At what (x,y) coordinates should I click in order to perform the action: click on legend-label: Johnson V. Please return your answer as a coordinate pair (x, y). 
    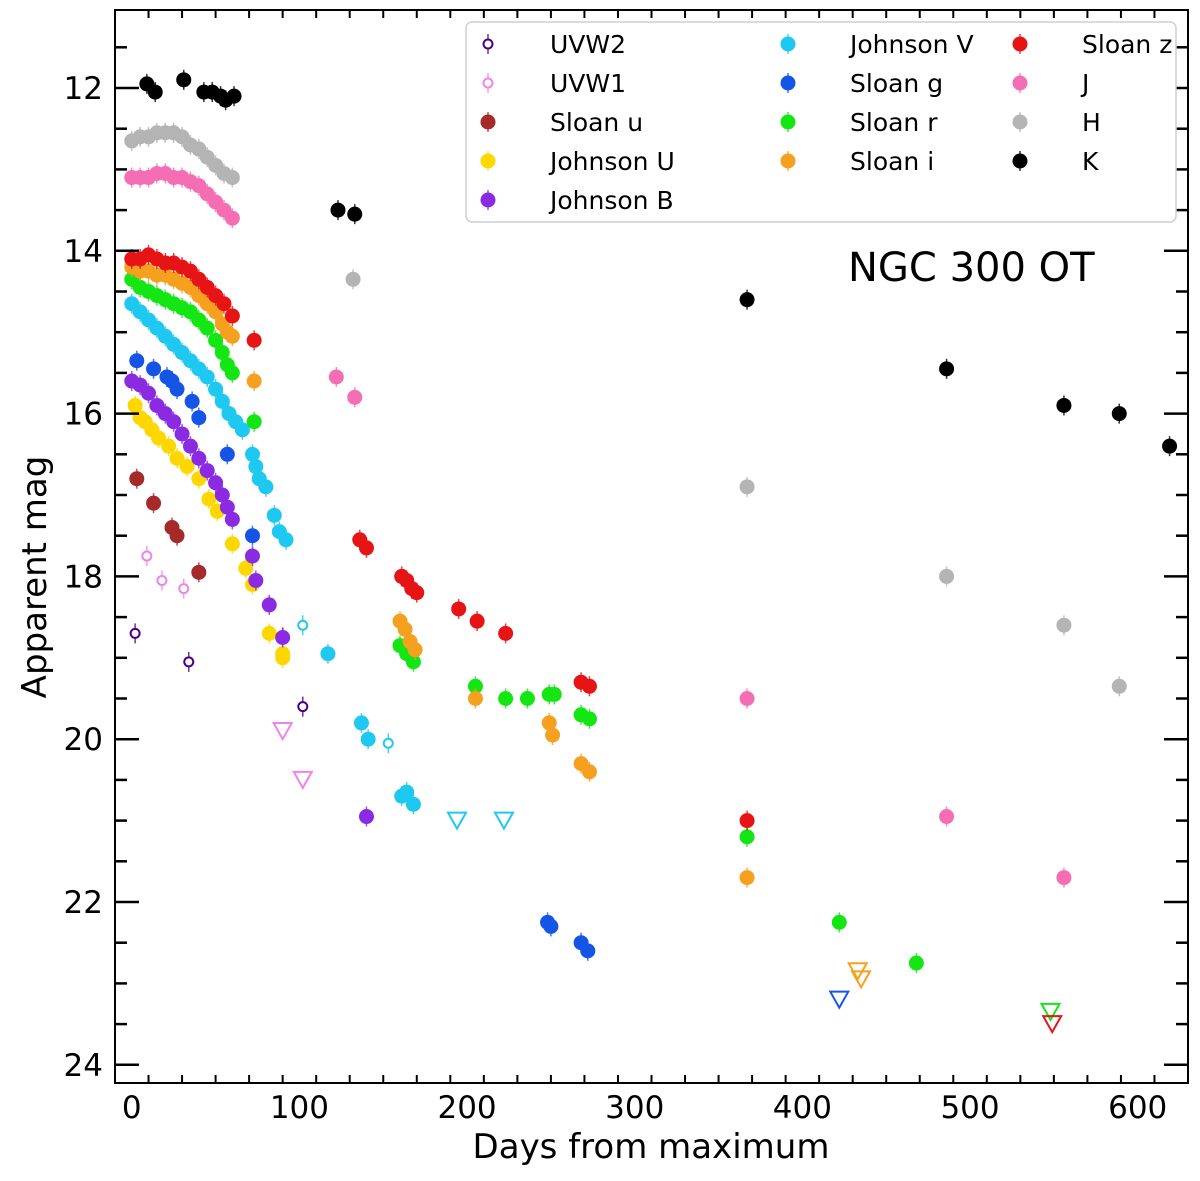
    Looking at the image, I should click on (911, 44).